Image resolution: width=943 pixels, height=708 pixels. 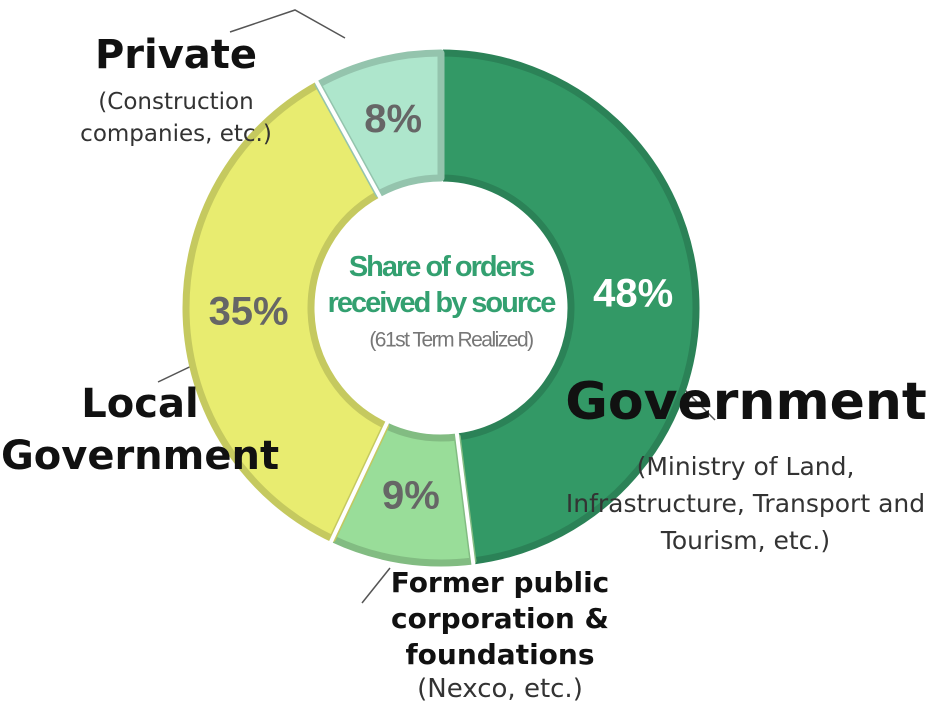 What do you see at coordinates (176, 118) in the screenshot?
I see `category-note: (Construction companies, etc.)` at bounding box center [176, 118].